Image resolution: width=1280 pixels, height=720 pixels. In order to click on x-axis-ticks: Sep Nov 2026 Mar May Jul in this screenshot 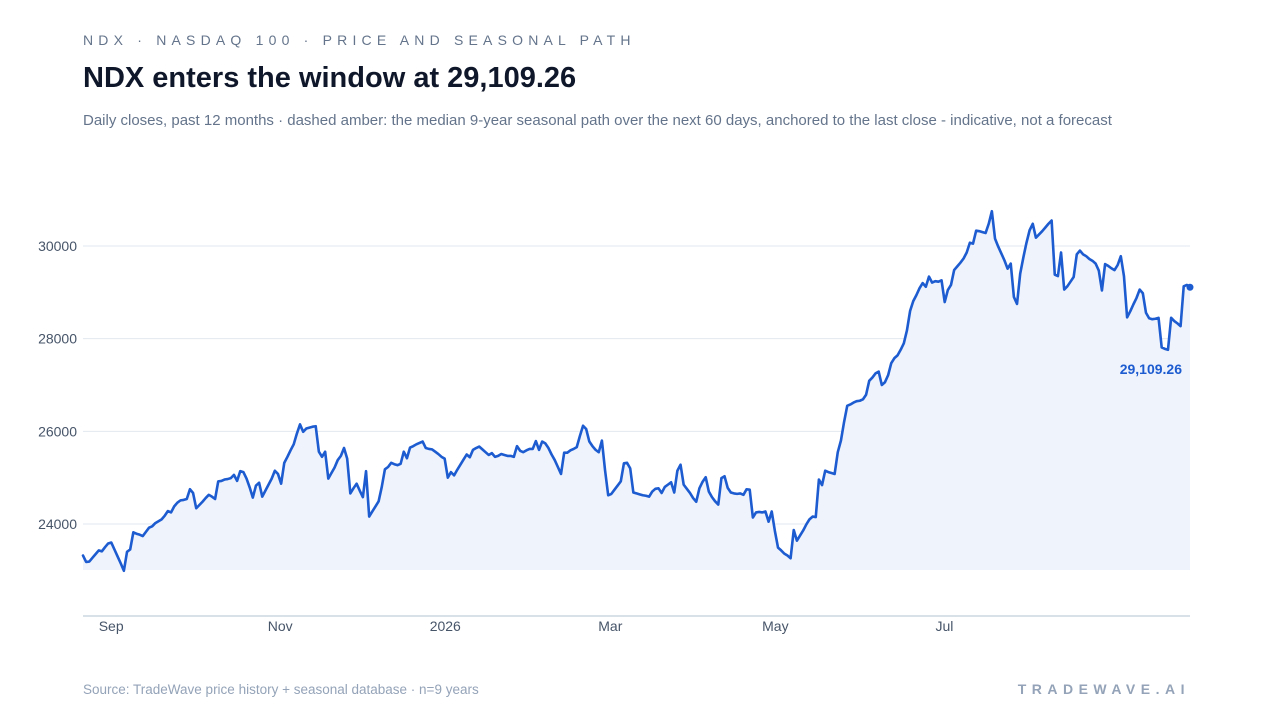, I will do `click(526, 626)`.